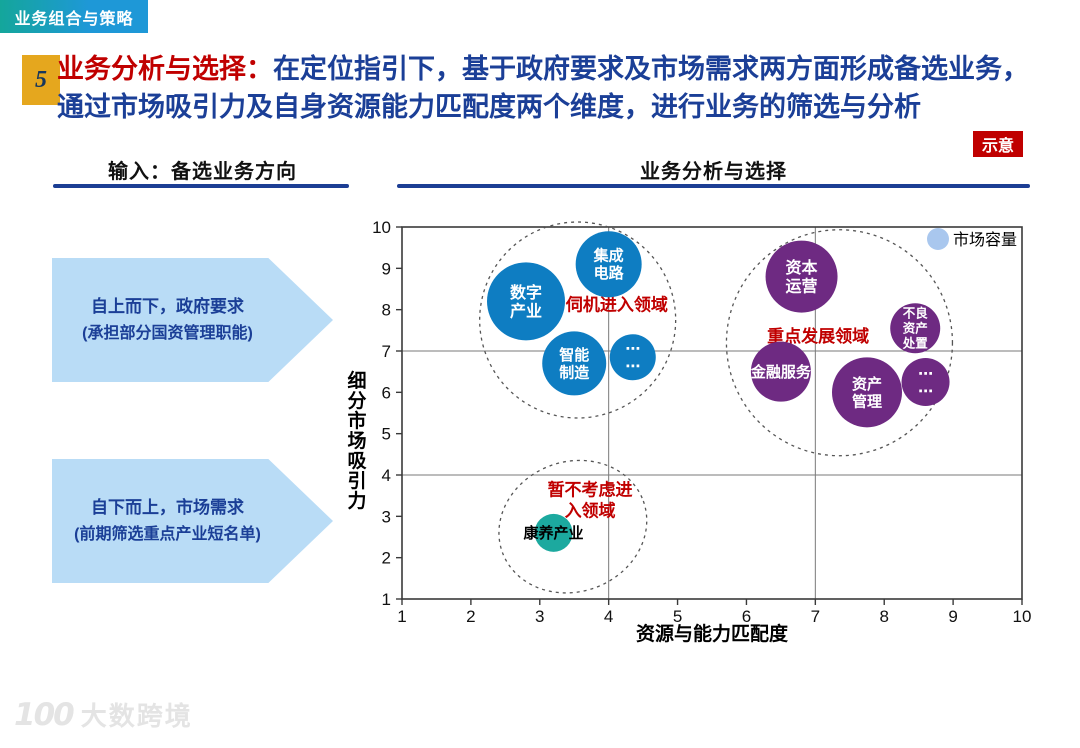  What do you see at coordinates (386, 268) in the screenshot?
I see `y-tick-label-9: 9` at bounding box center [386, 268].